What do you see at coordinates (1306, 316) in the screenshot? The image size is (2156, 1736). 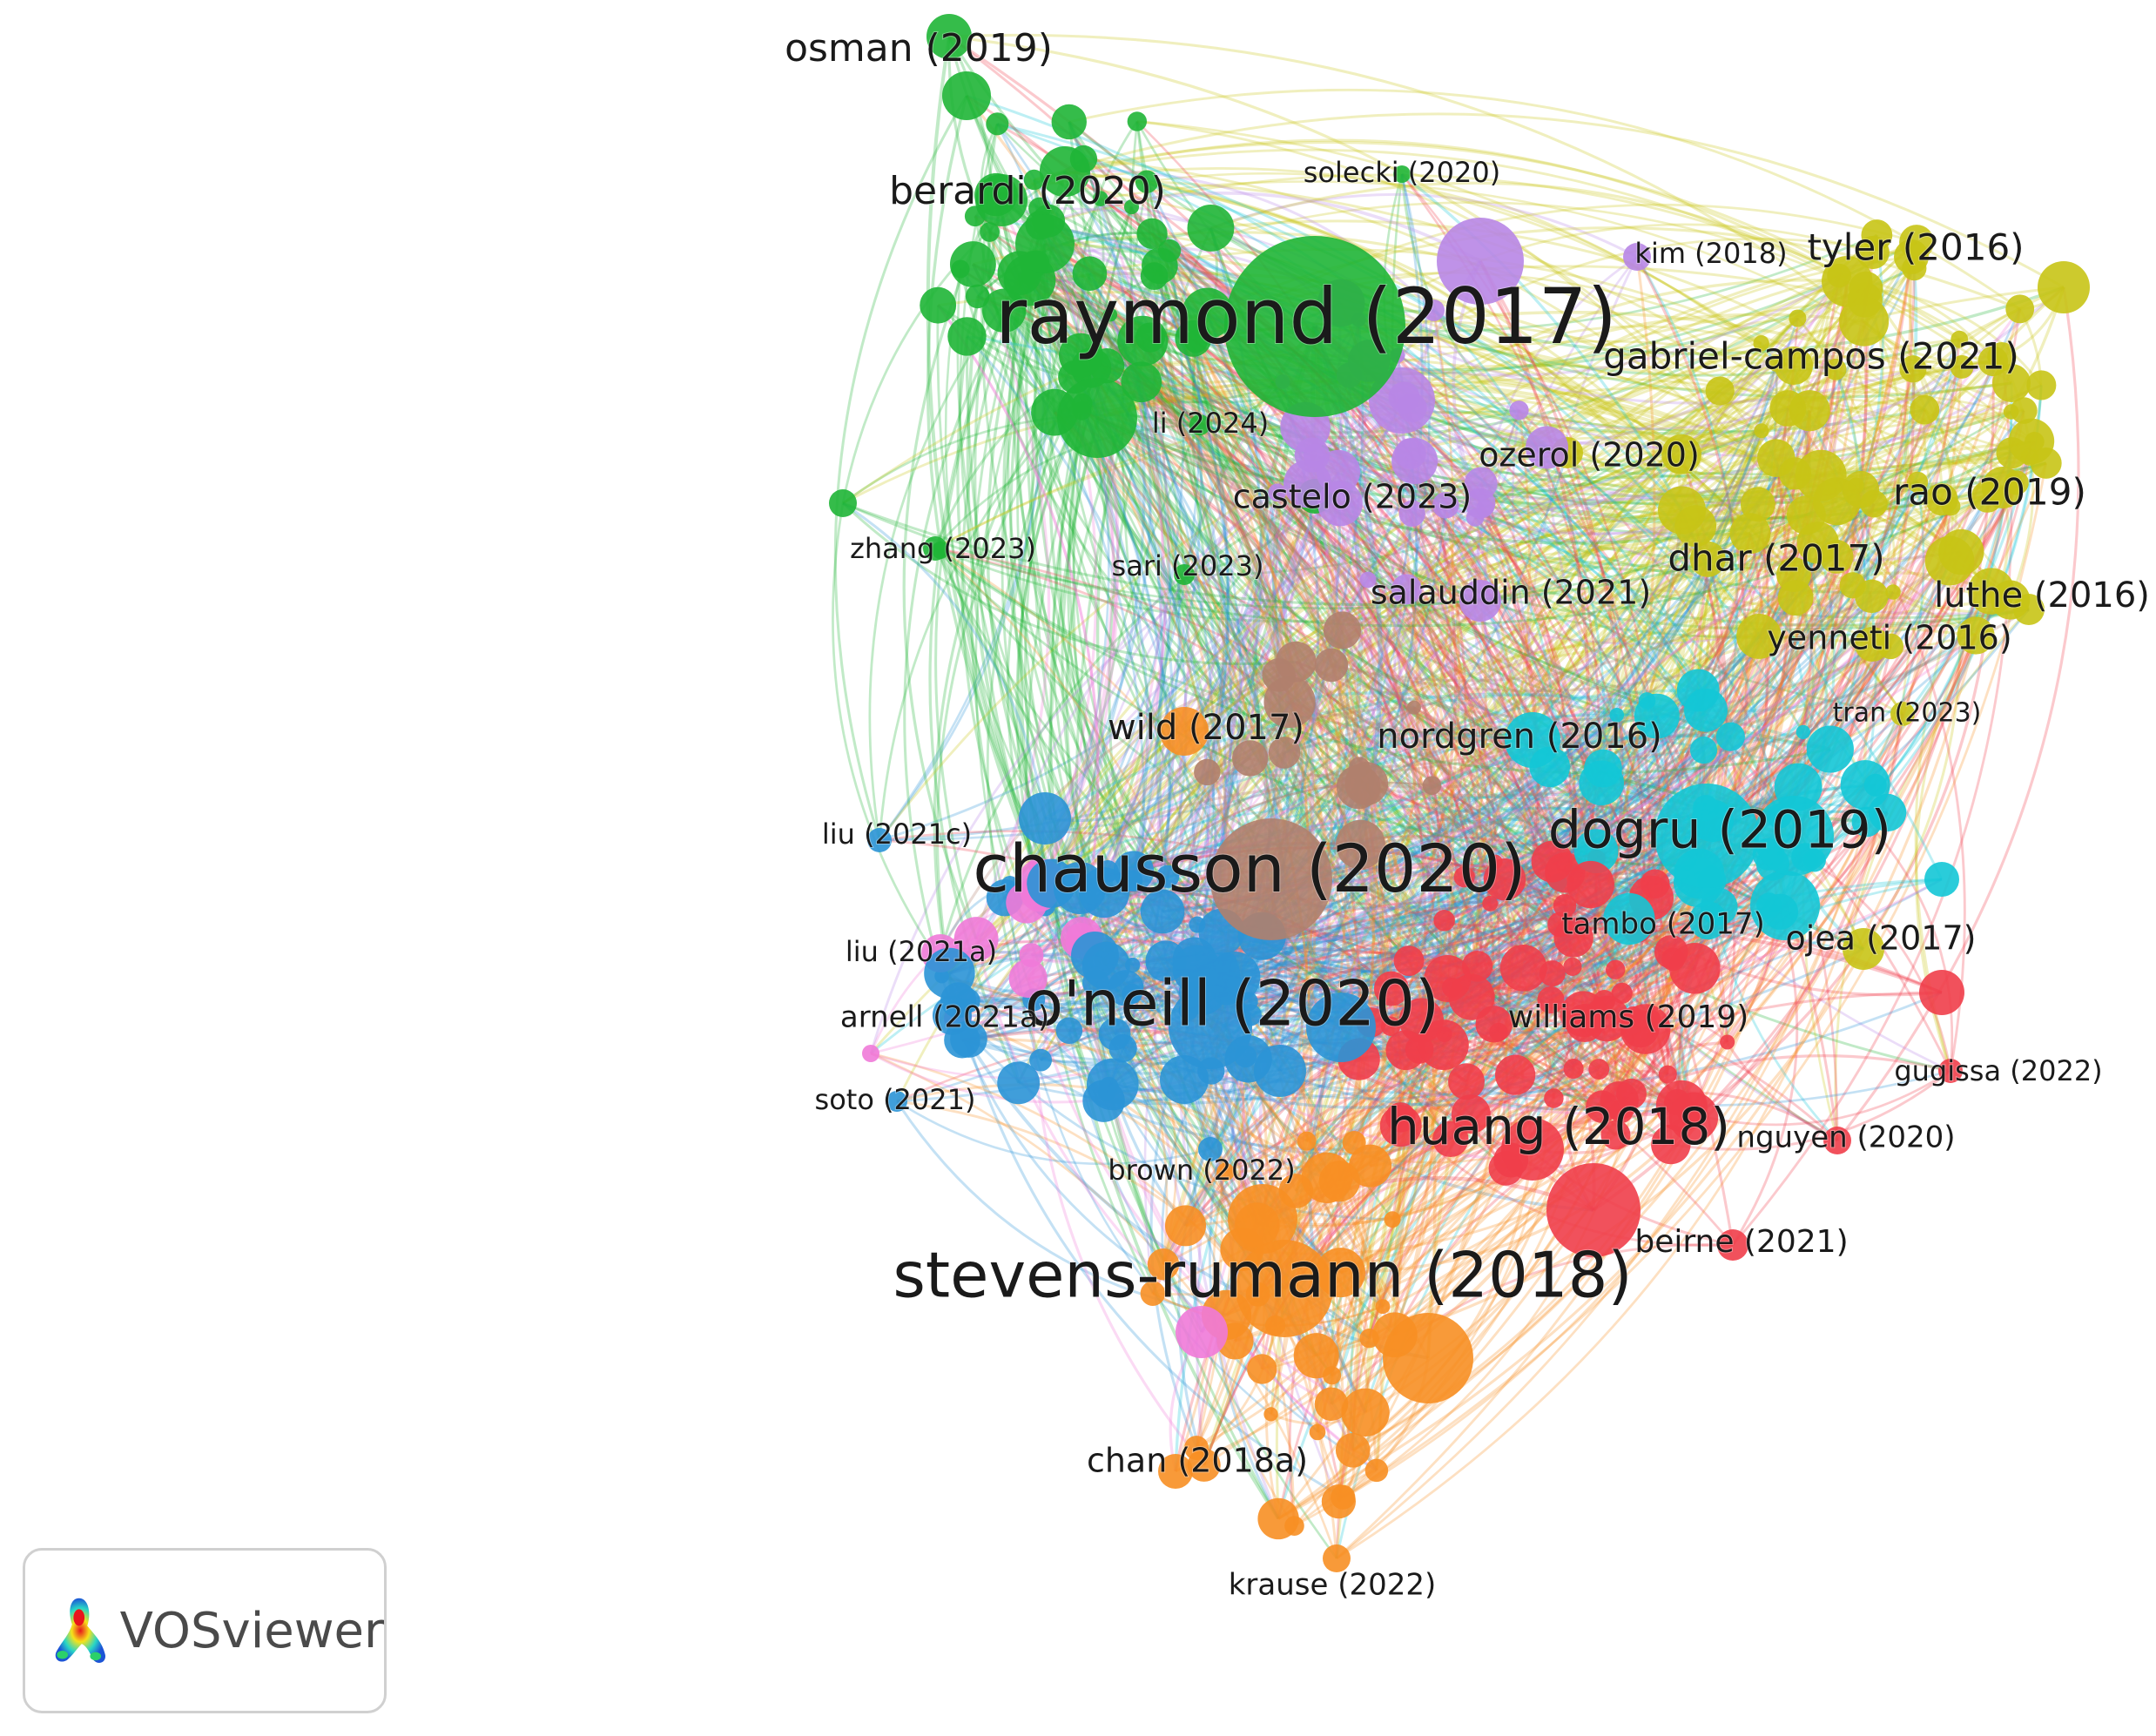 I see `node-label: raymond (2017)` at bounding box center [1306, 316].